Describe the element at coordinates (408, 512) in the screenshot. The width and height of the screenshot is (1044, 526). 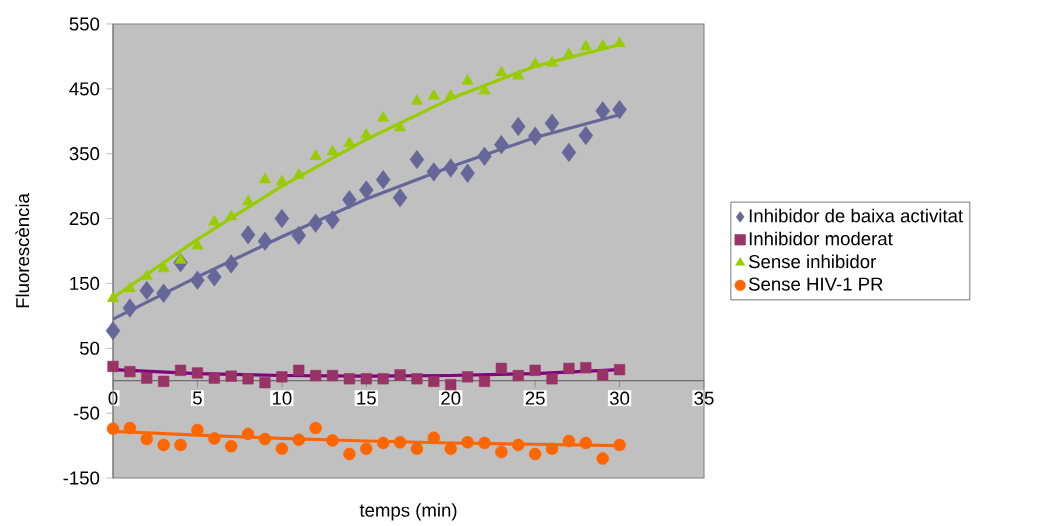
I see `x-axis-title: temps (min)` at that location.